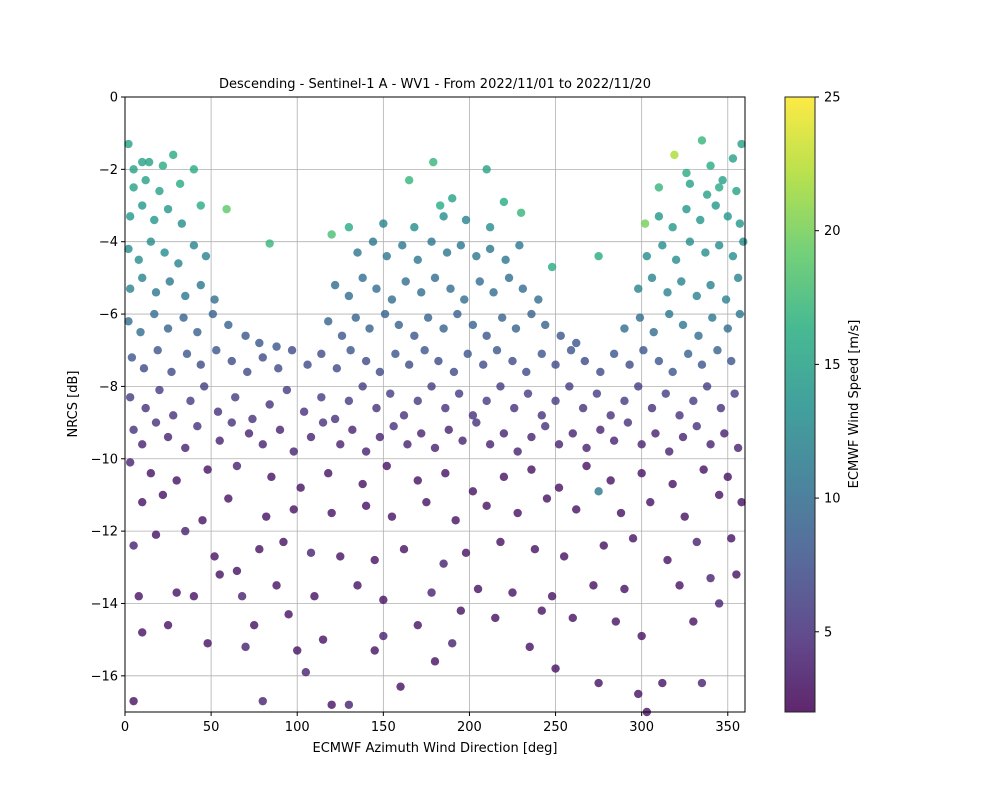  What do you see at coordinates (108, 387) in the screenshot?
I see `y-tick-label: −8` at bounding box center [108, 387].